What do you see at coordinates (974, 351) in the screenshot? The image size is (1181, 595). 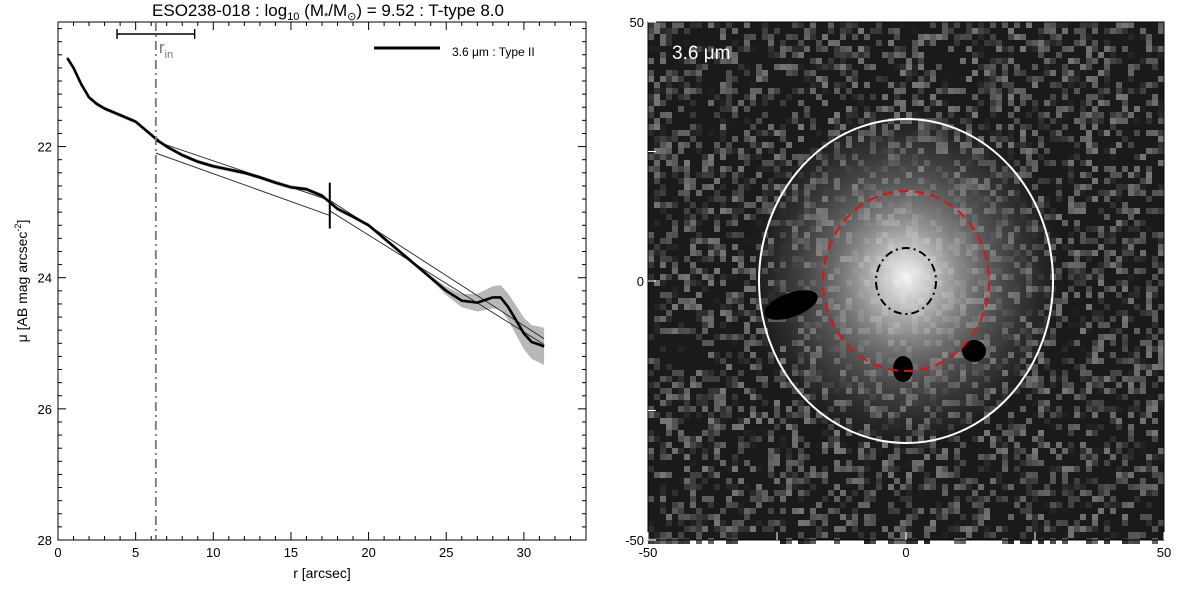 I see `mask-blob` at bounding box center [974, 351].